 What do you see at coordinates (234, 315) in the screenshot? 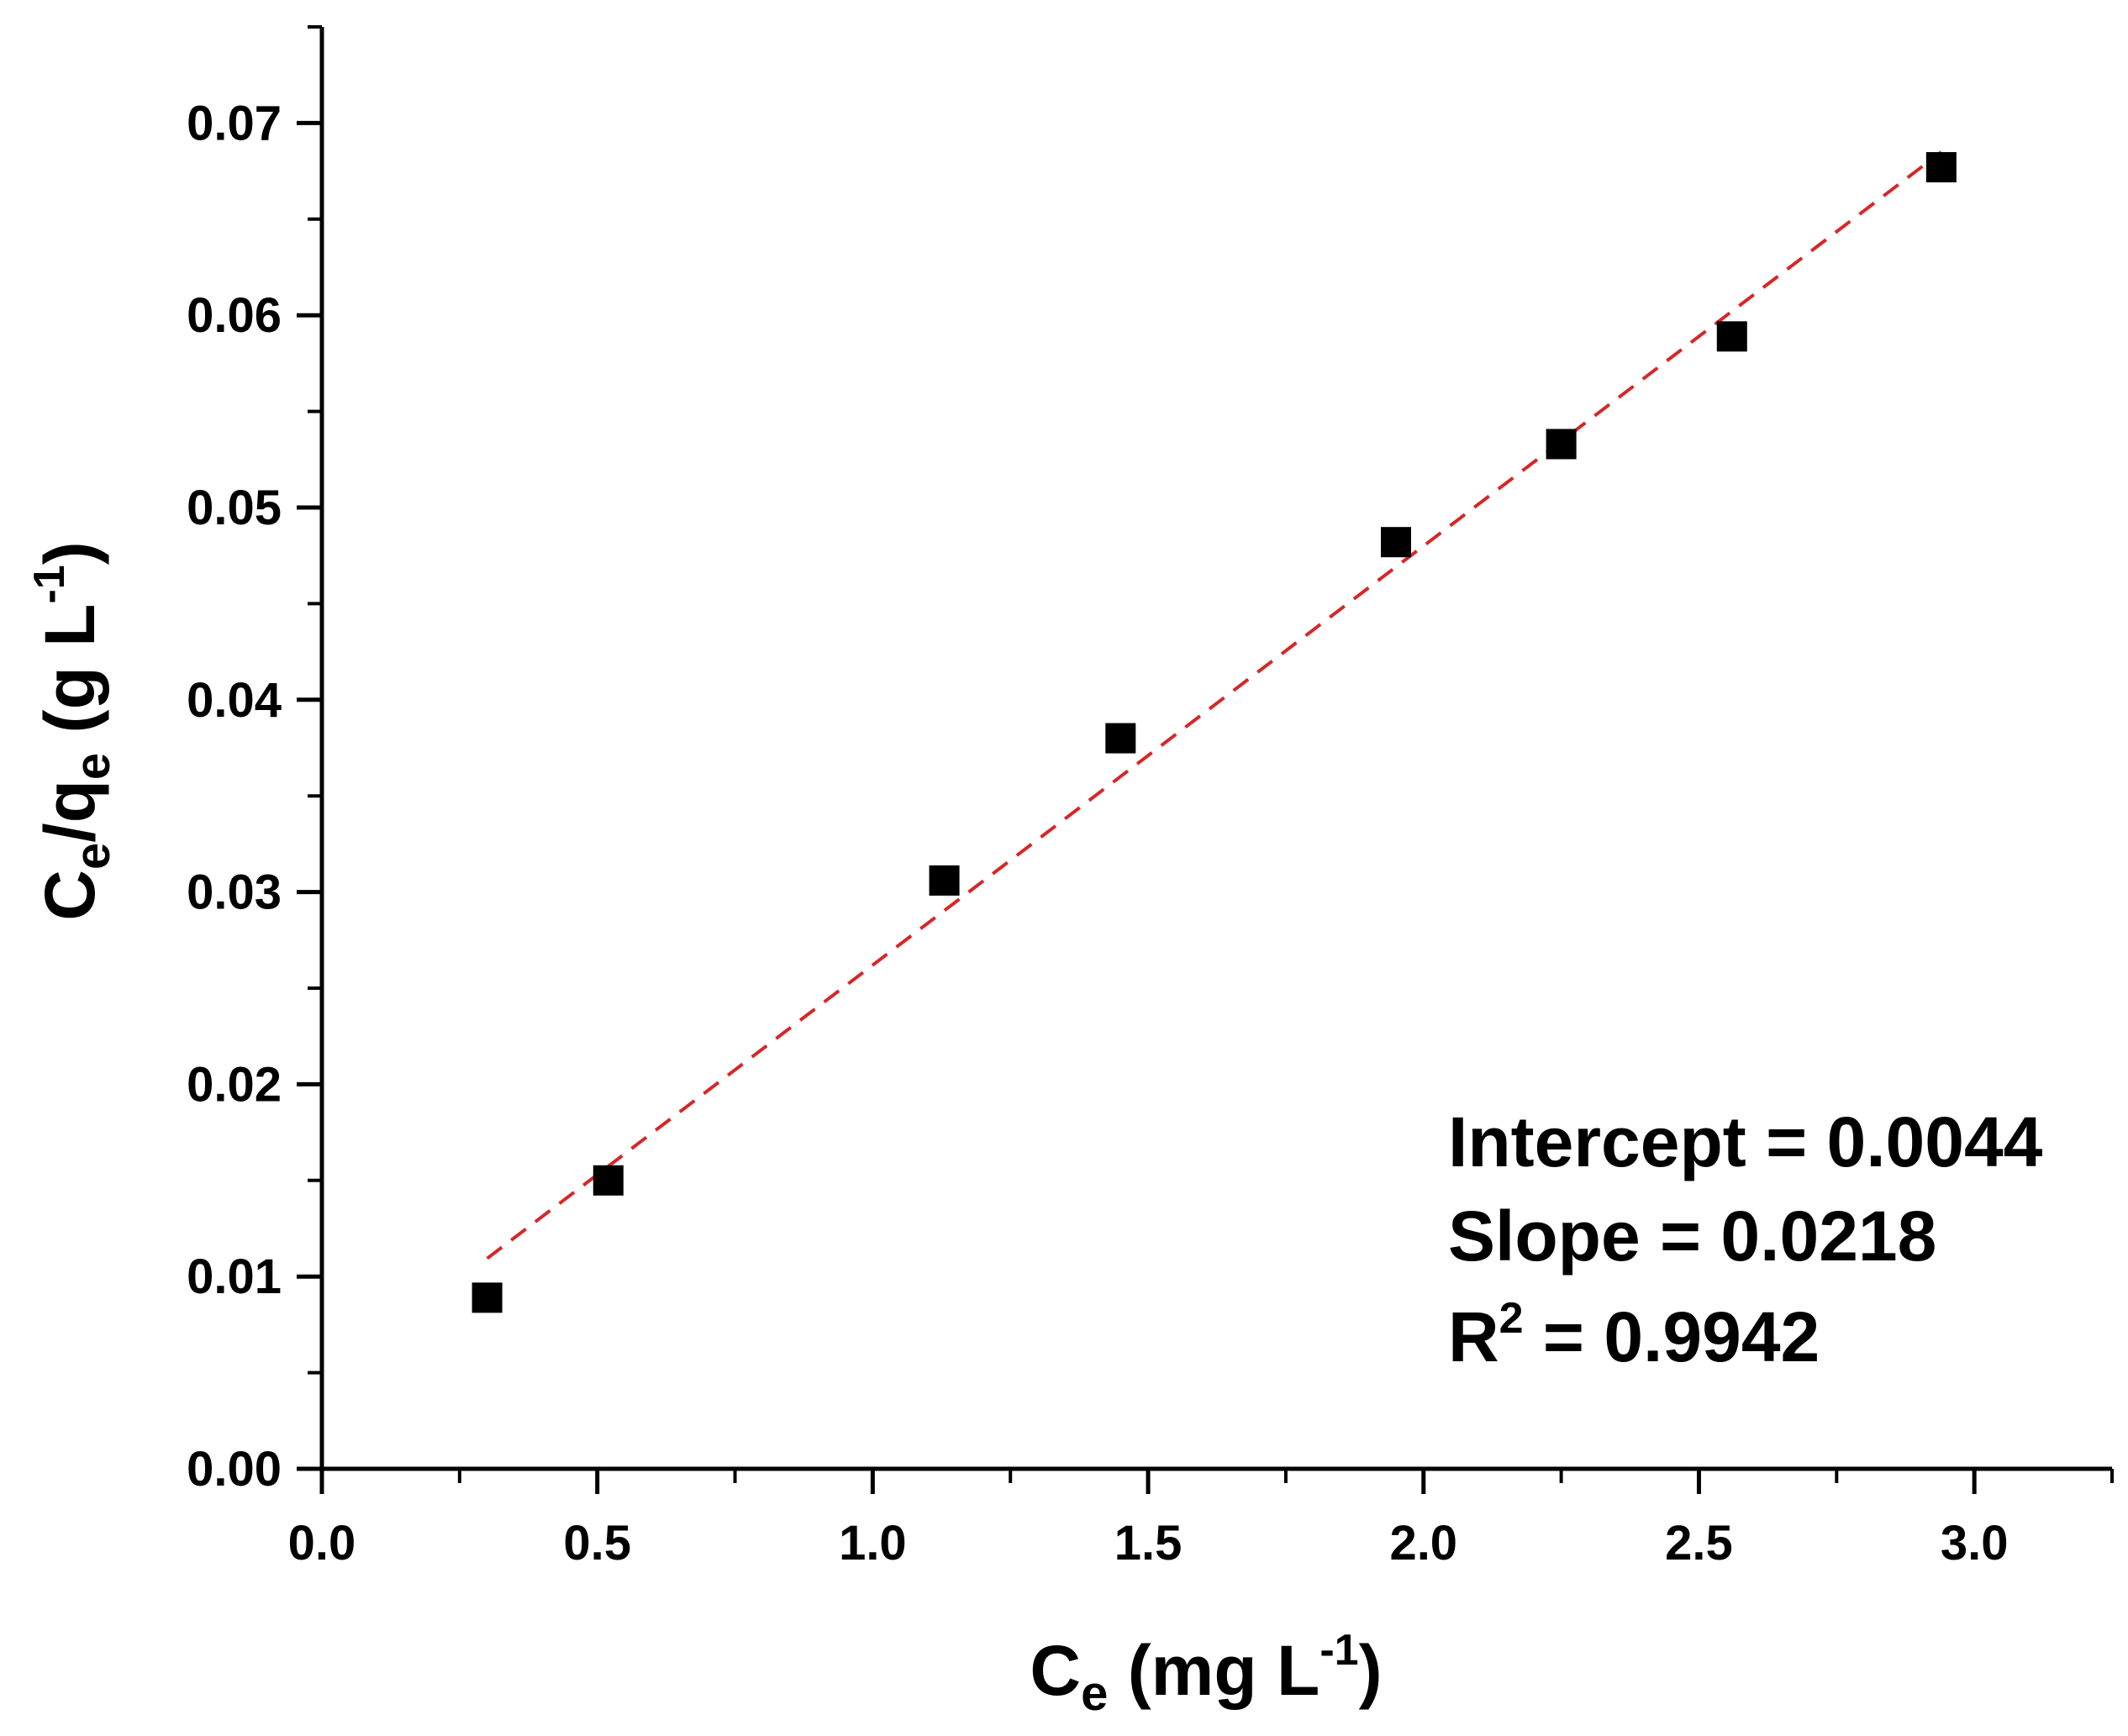
I see `y-tick-label: 0.06` at bounding box center [234, 315].